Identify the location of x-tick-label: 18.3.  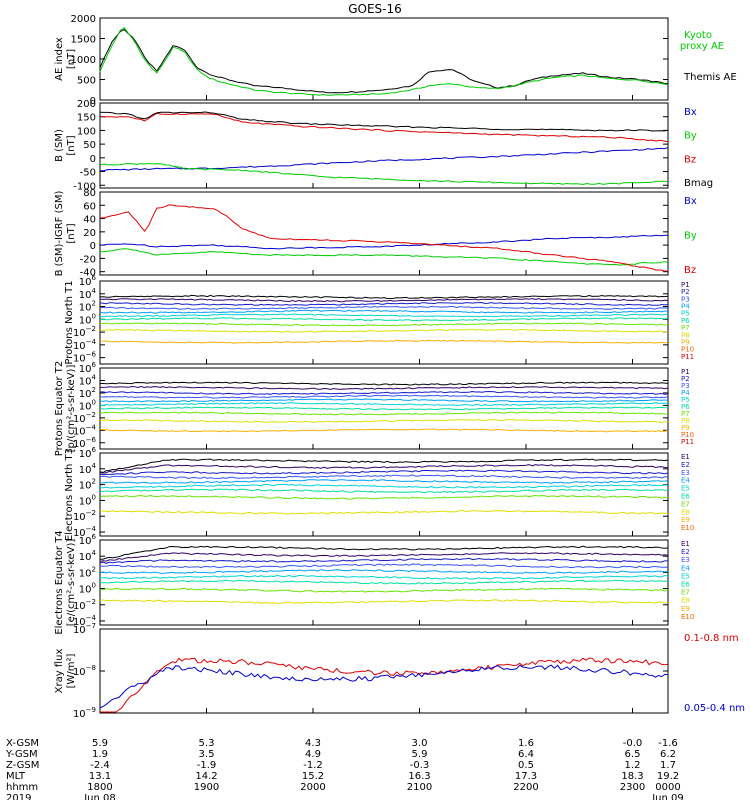
(632, 776).